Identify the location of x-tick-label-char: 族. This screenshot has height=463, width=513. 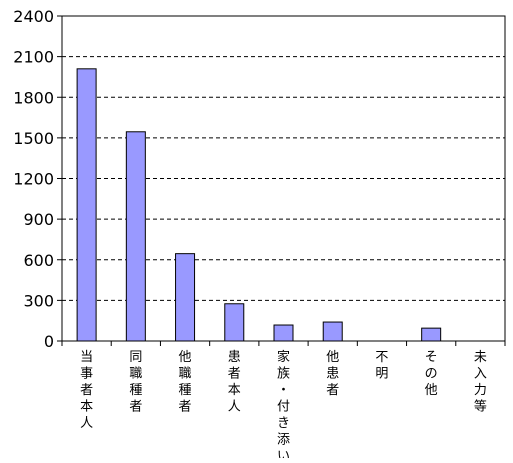
(283, 374).